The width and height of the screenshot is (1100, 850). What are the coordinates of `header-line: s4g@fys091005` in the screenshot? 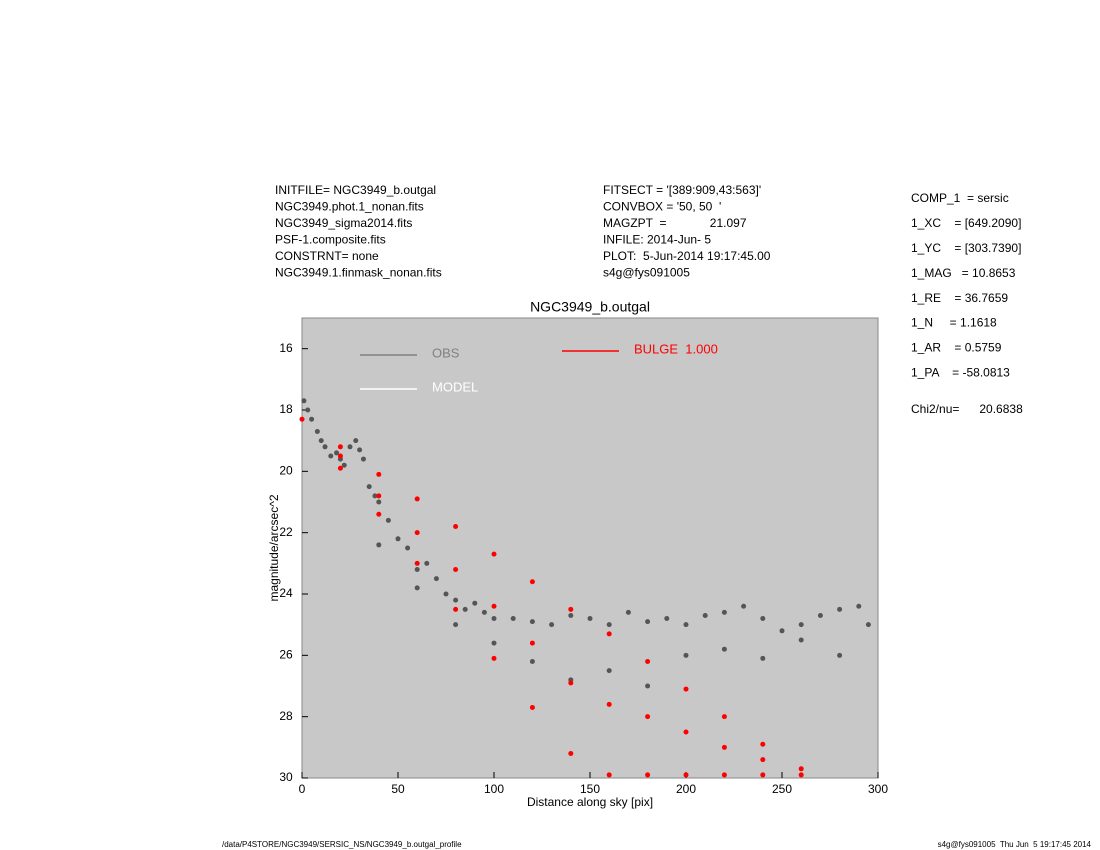 It's located at (646, 273).